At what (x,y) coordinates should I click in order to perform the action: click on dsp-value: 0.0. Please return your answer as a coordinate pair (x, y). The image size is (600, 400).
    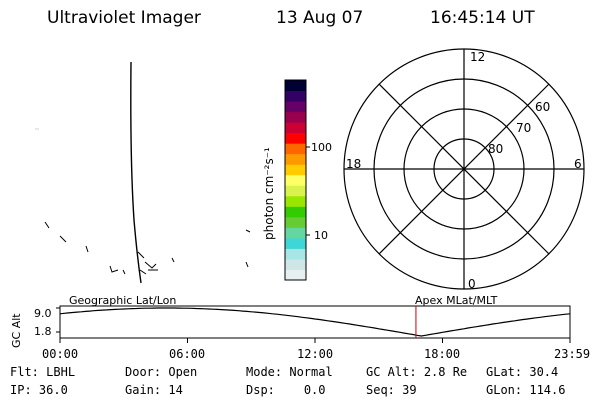
    Looking at the image, I should click on (314, 390).